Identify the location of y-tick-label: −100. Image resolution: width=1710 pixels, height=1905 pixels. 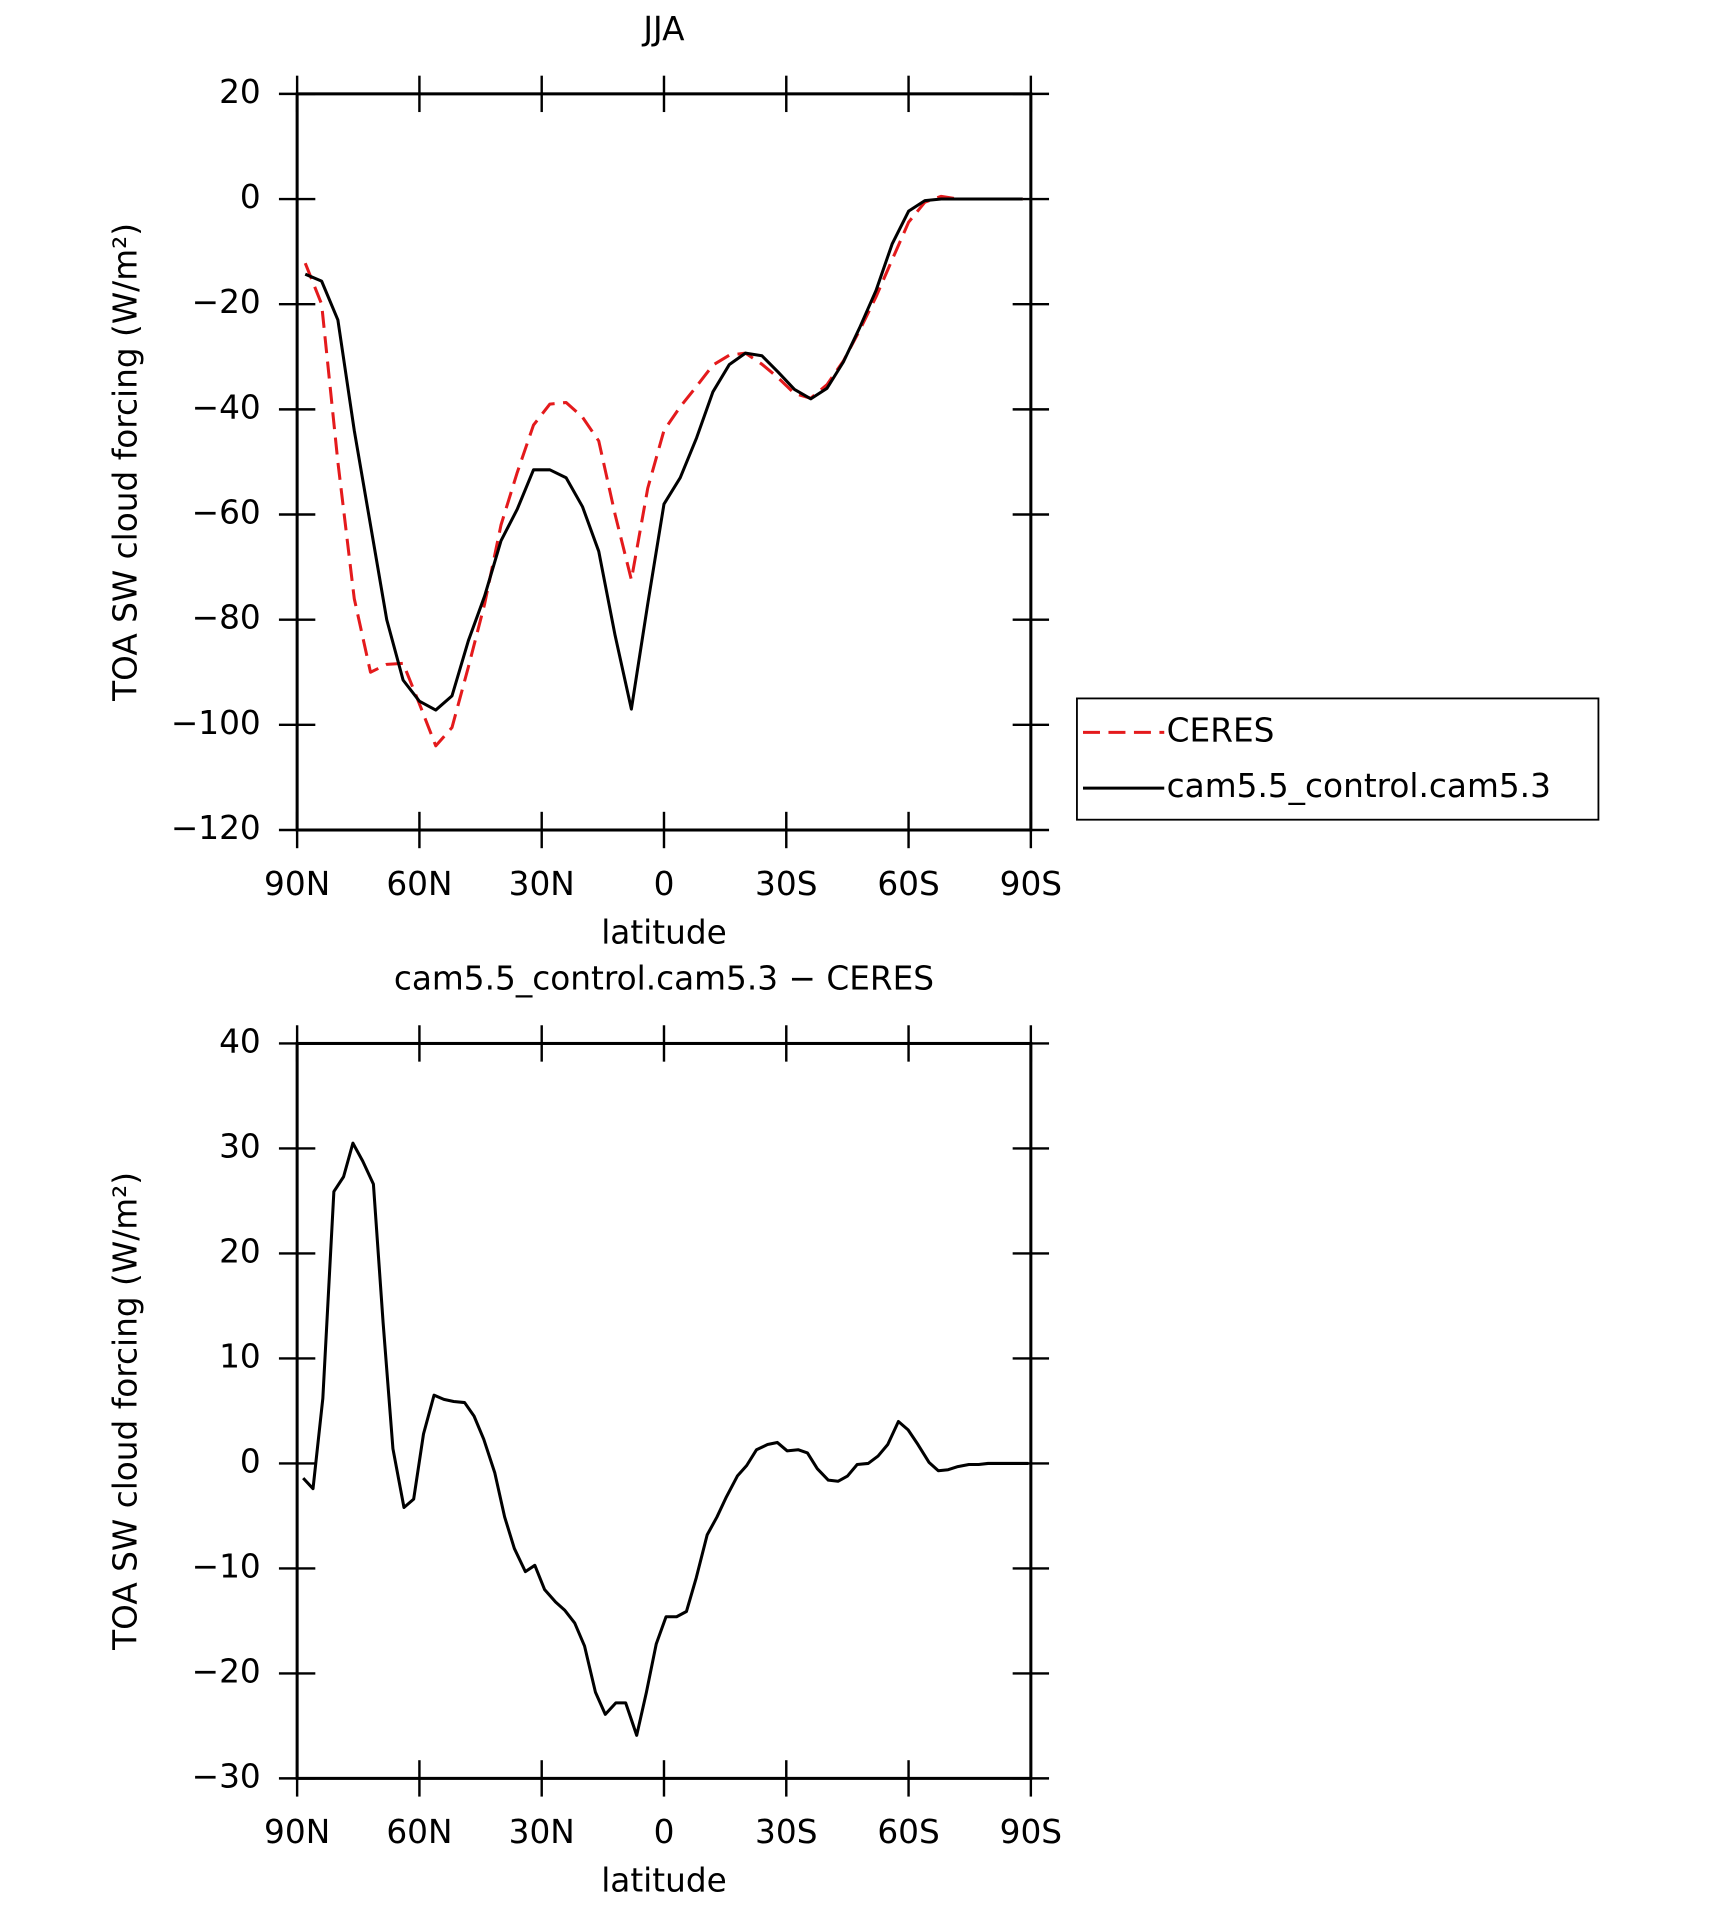
(216, 723).